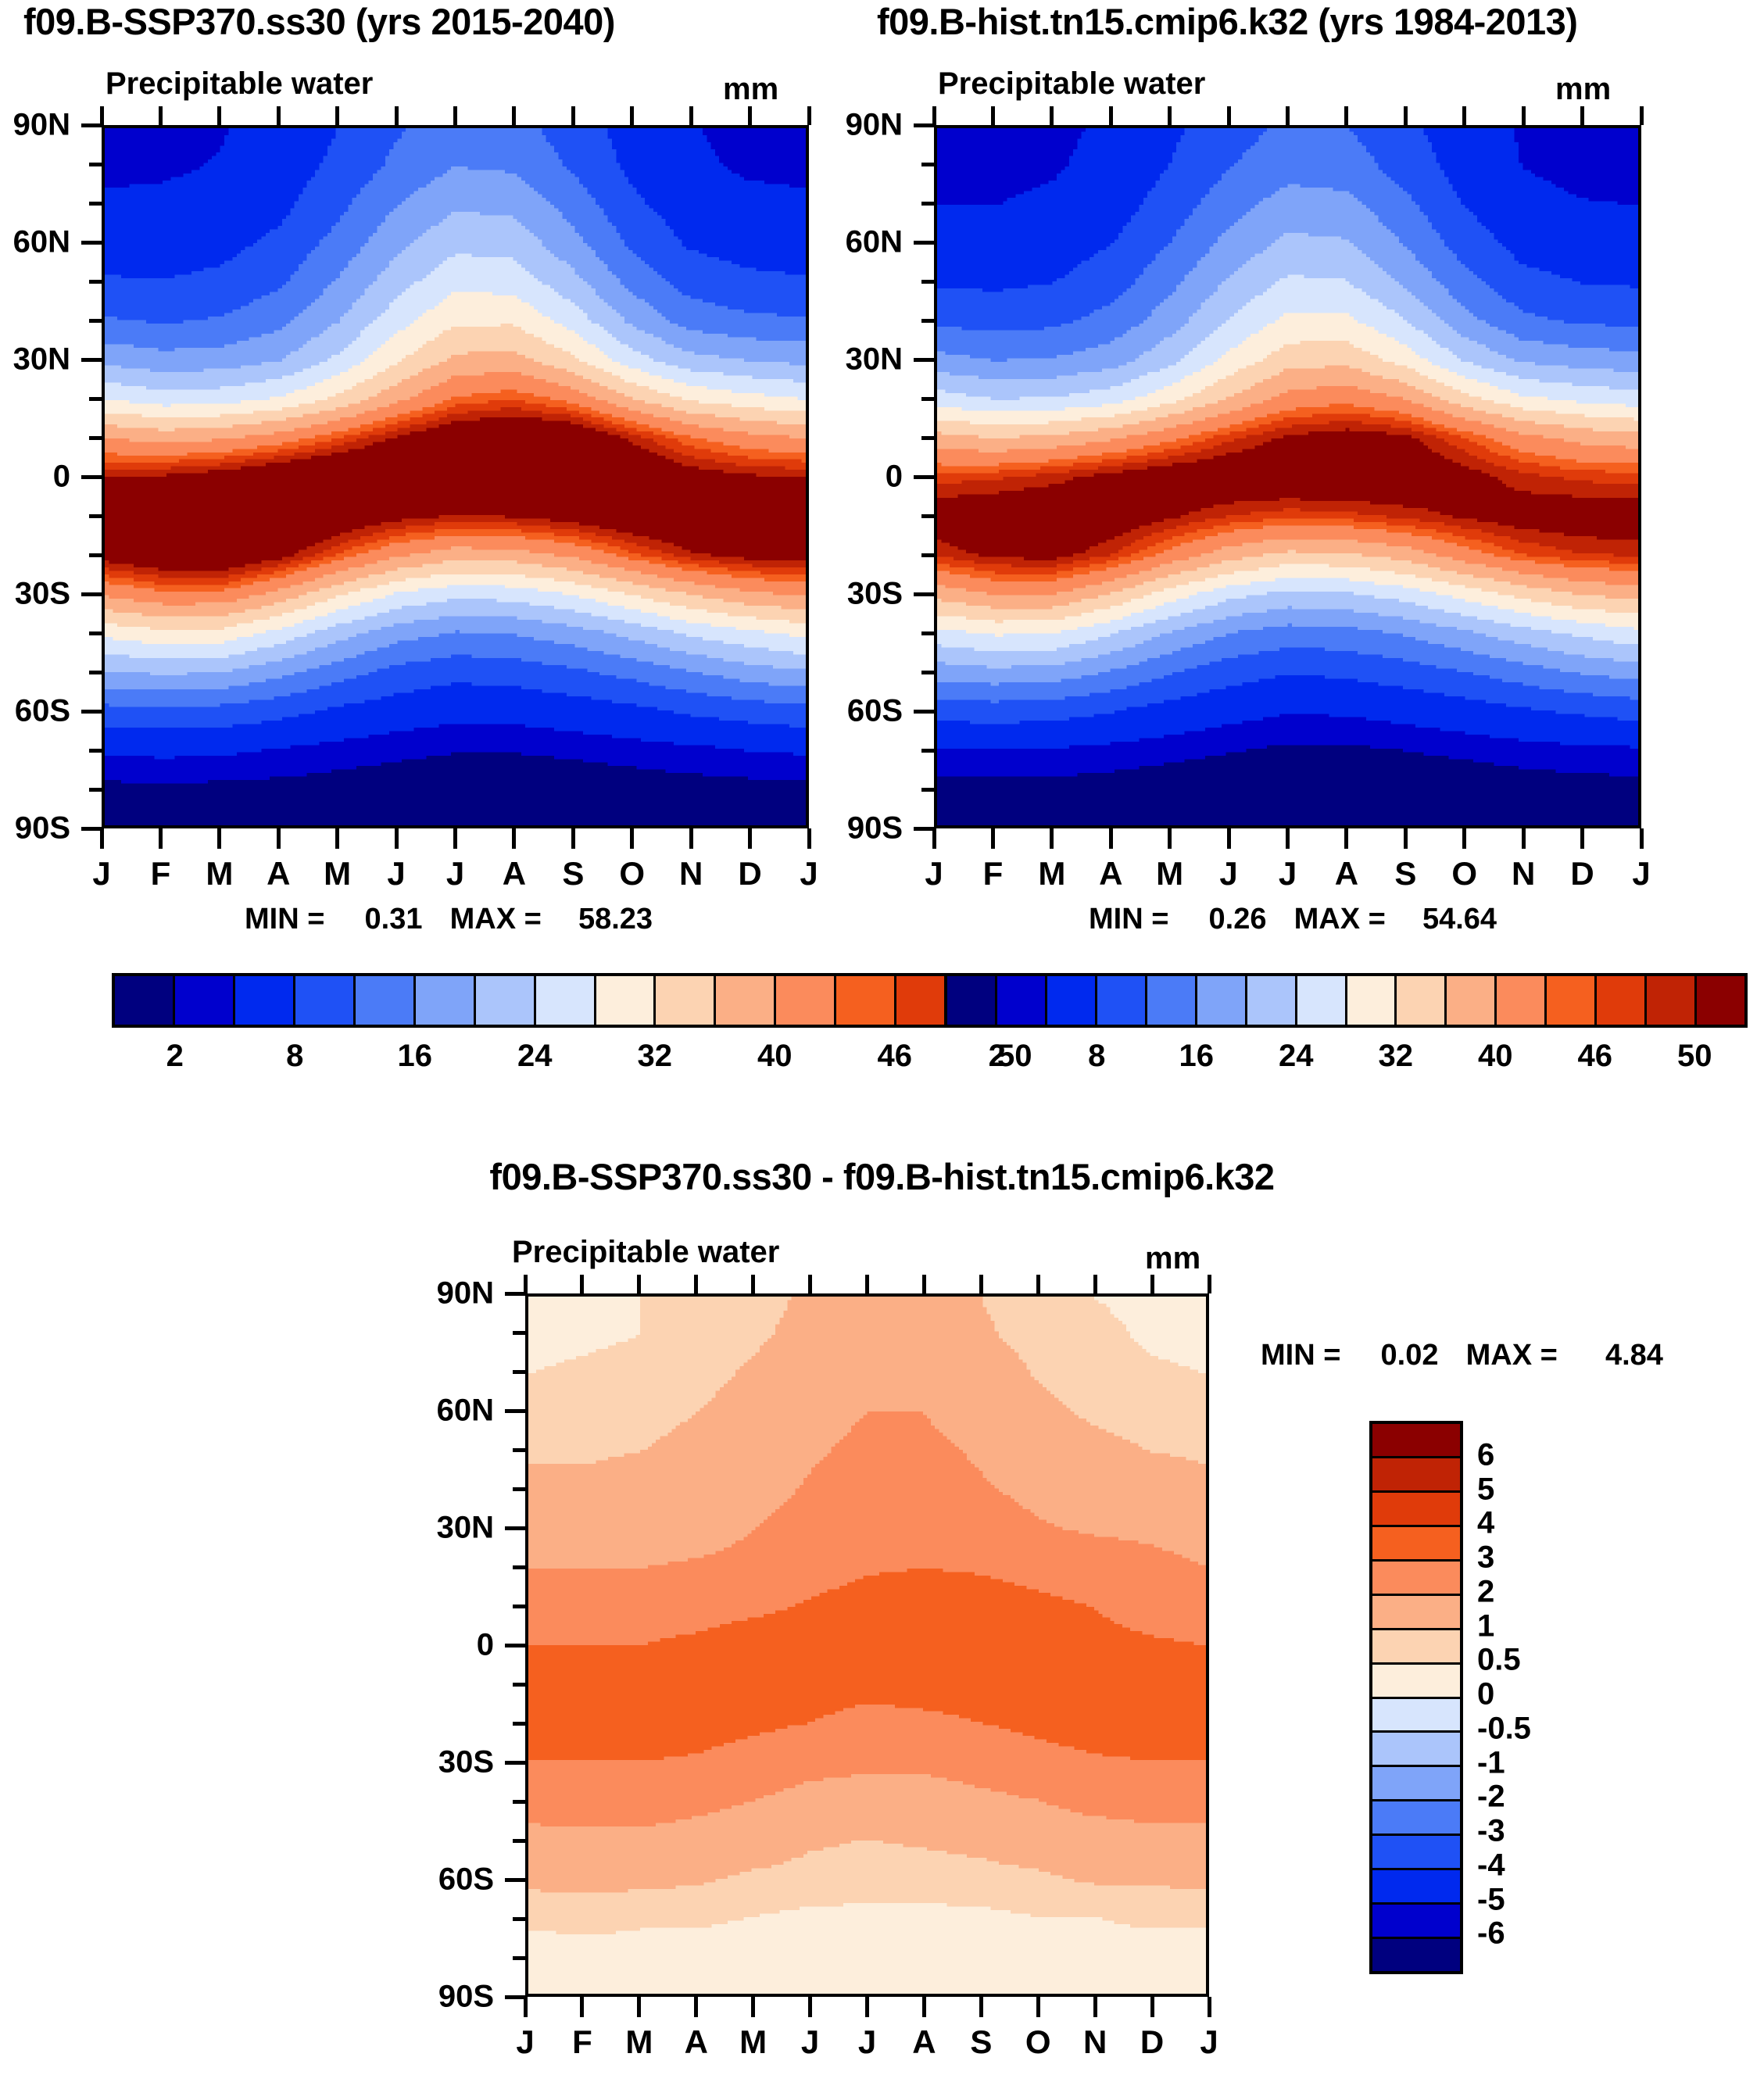 The image size is (1764, 2075). What do you see at coordinates (1491, 1899) in the screenshot?
I see `panel-diff-colorbar-label--5: -5` at bounding box center [1491, 1899].